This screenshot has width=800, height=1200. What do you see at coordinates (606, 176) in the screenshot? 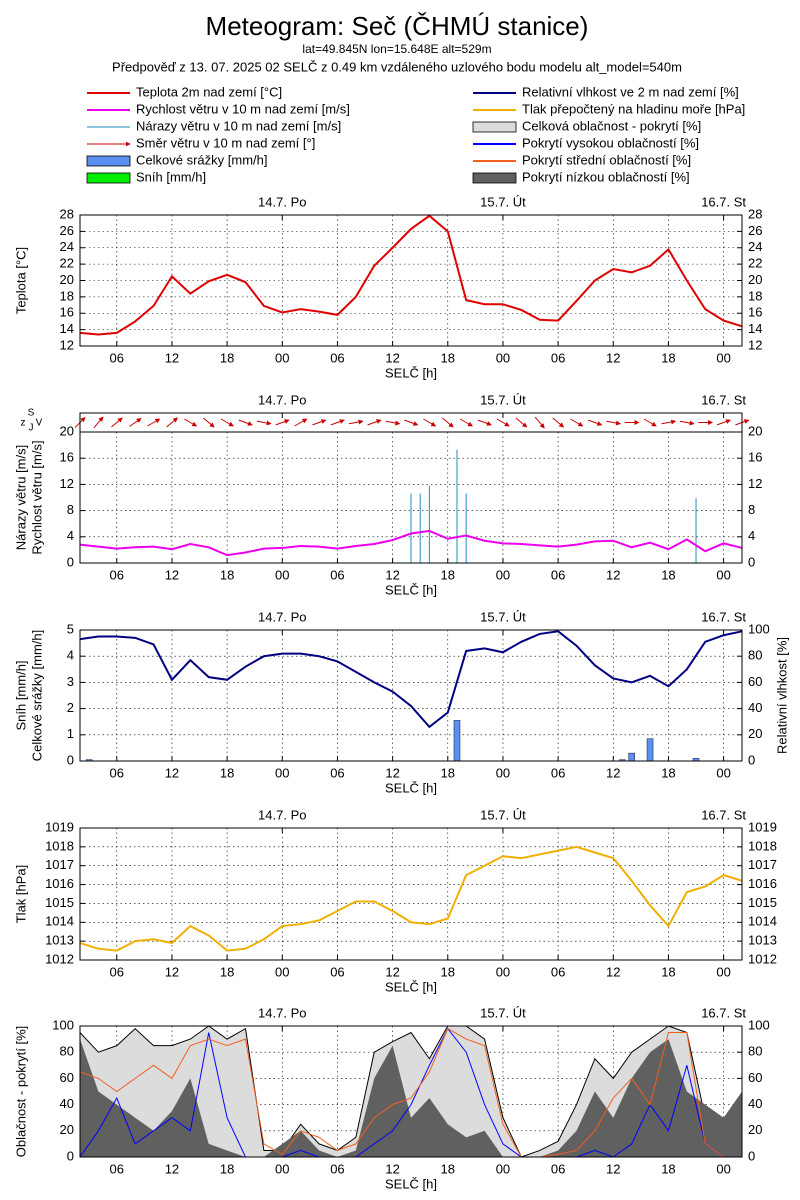
I see `legend-label: Pokrytí nízkou oblačností [%]` at bounding box center [606, 176].